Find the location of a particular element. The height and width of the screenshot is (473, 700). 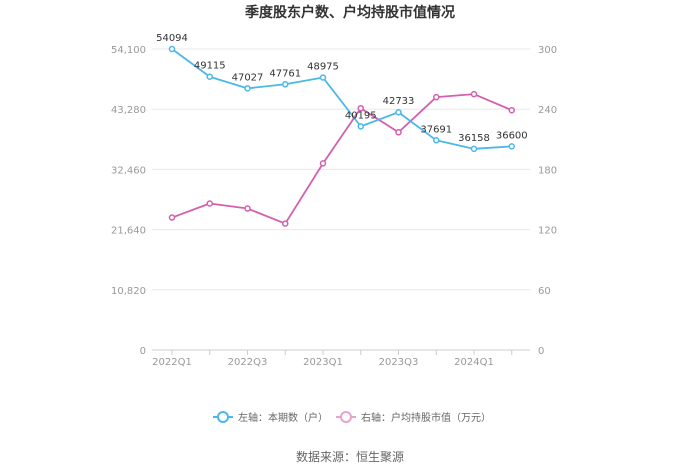

data-label: 47761 is located at coordinates (285, 73).